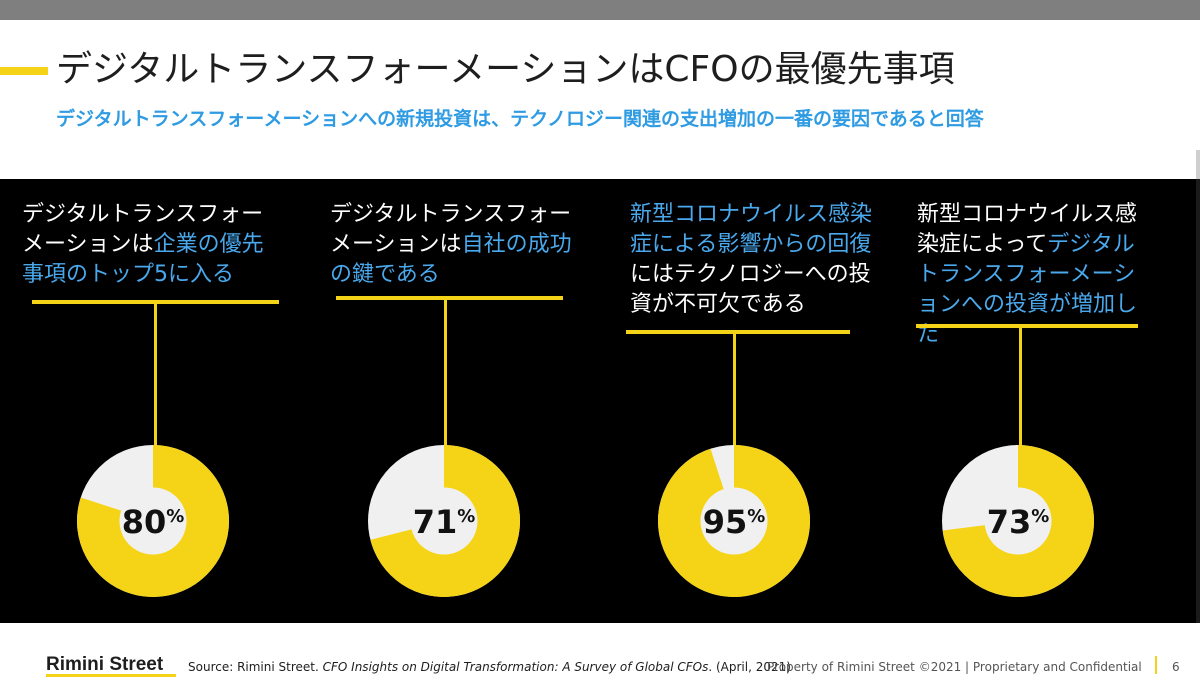 The height and width of the screenshot is (679, 1200). I want to click on footer, so click(600, 651).